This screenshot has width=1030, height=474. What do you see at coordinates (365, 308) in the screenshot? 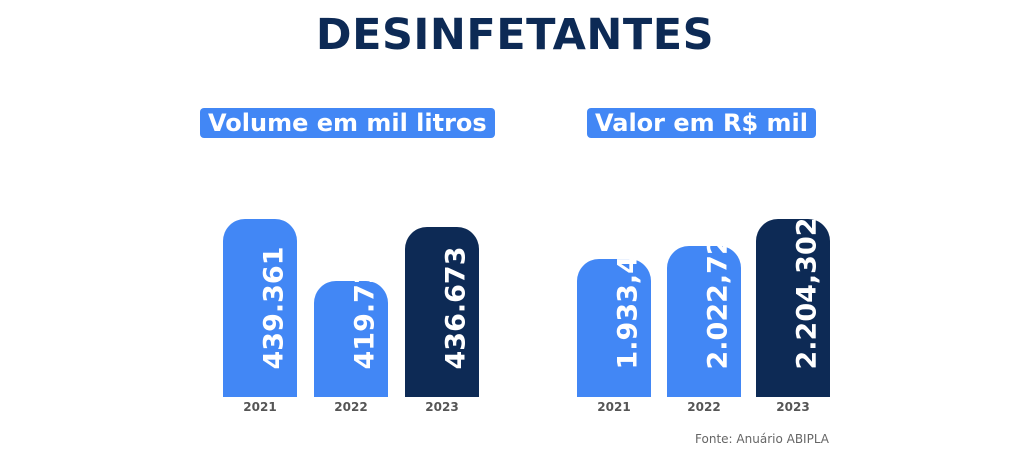
I see `volume-value-label-2022: 419.727` at bounding box center [365, 308].